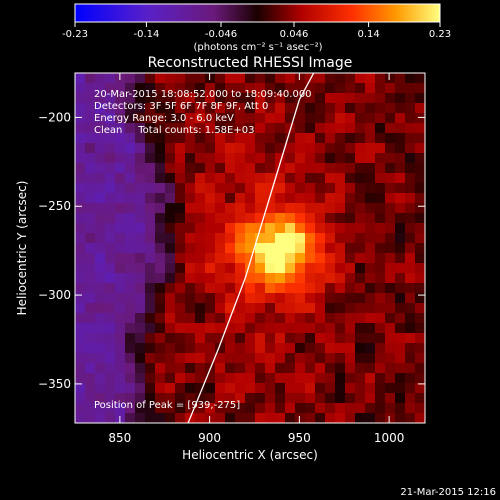 This screenshot has width=500, height=500. Describe the element at coordinates (389, 438) in the screenshot. I see `x-tick-label: 1000` at that location.